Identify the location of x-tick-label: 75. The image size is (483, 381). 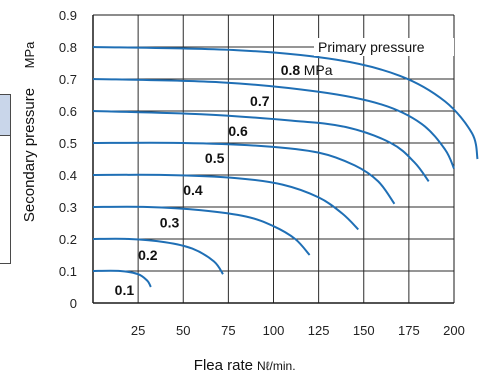
(228, 330).